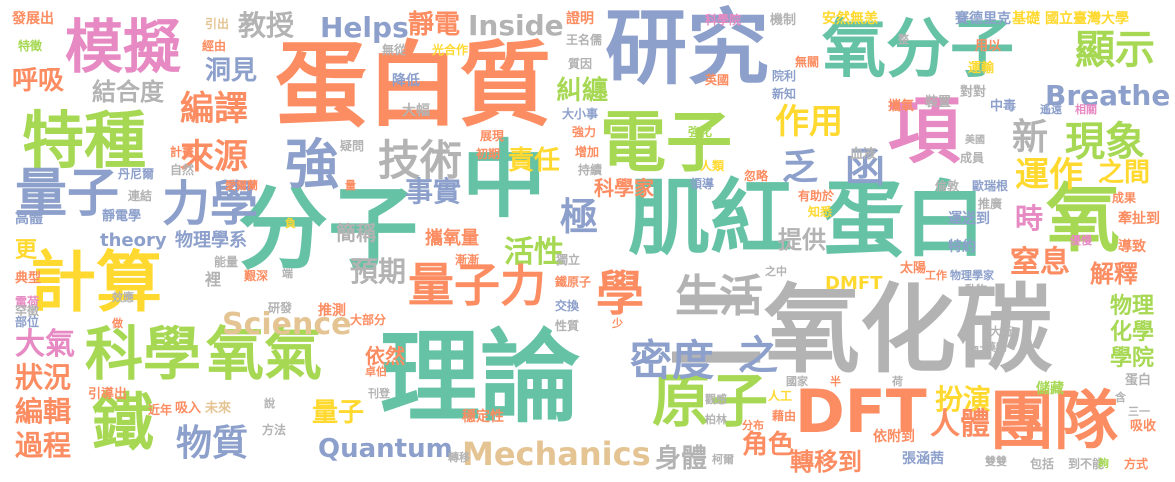 This screenshot has width=1175, height=482. What do you see at coordinates (947, 186) in the screenshot?
I see `word: 倫敦` at bounding box center [947, 186].